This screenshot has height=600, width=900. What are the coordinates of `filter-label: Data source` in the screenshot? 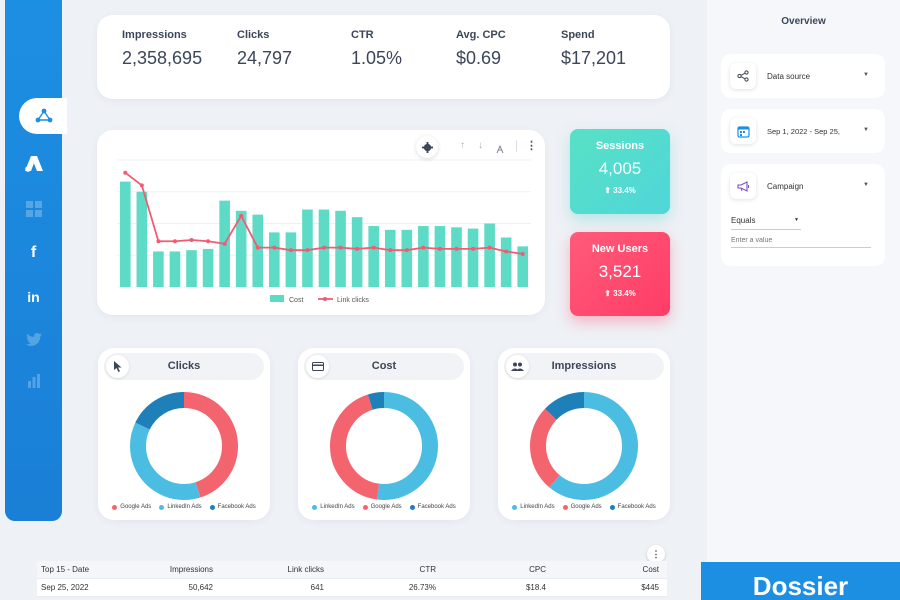 It's located at (789, 76).